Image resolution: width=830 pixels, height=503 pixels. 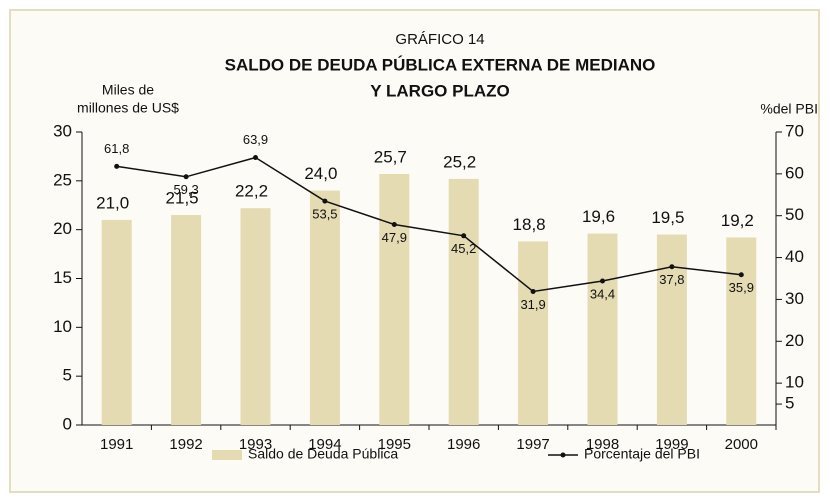 What do you see at coordinates (602, 293) in the screenshot?
I see `data-label: 34,4` at bounding box center [602, 293].